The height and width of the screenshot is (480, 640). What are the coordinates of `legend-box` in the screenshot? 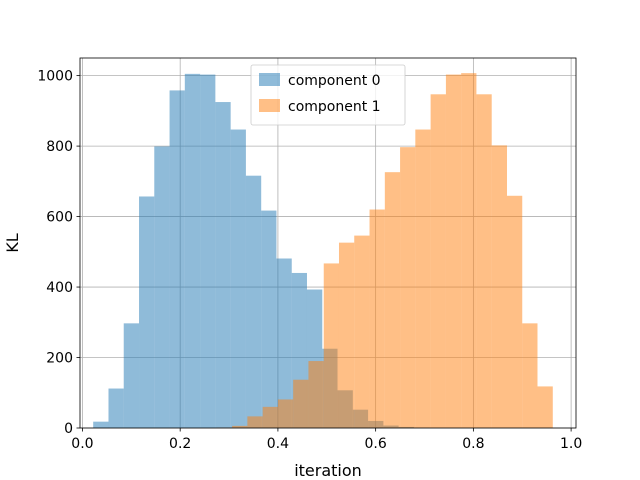 It's located at (328, 95).